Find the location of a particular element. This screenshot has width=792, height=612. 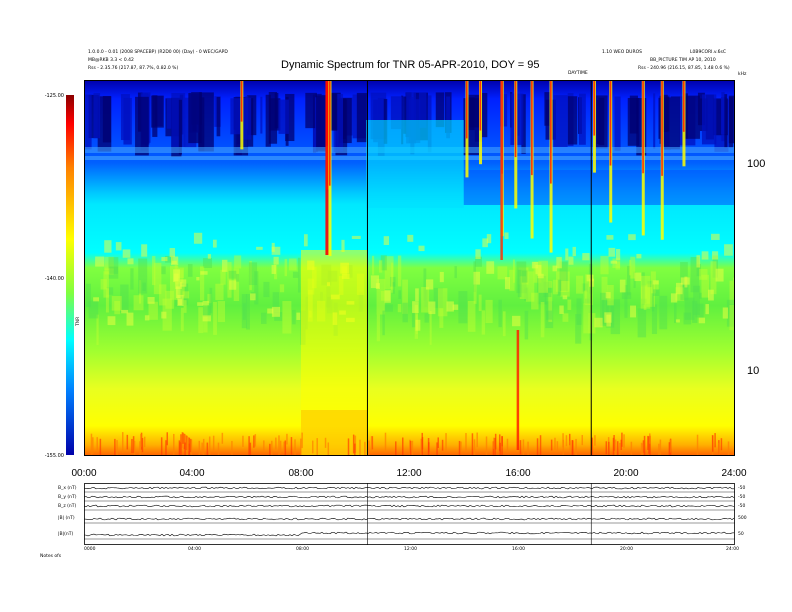

blue-region is located at coordinates (599, 187).